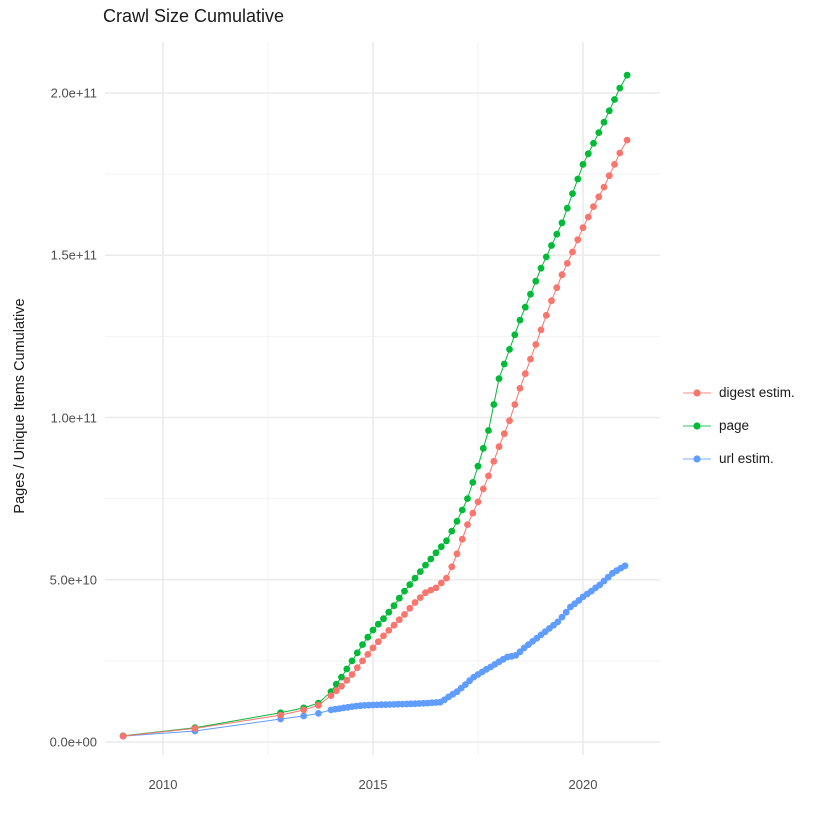 This screenshot has width=826, height=827. Describe the element at coordinates (73, 580) in the screenshot. I see `y-tick-label: 5.0e+10` at that location.